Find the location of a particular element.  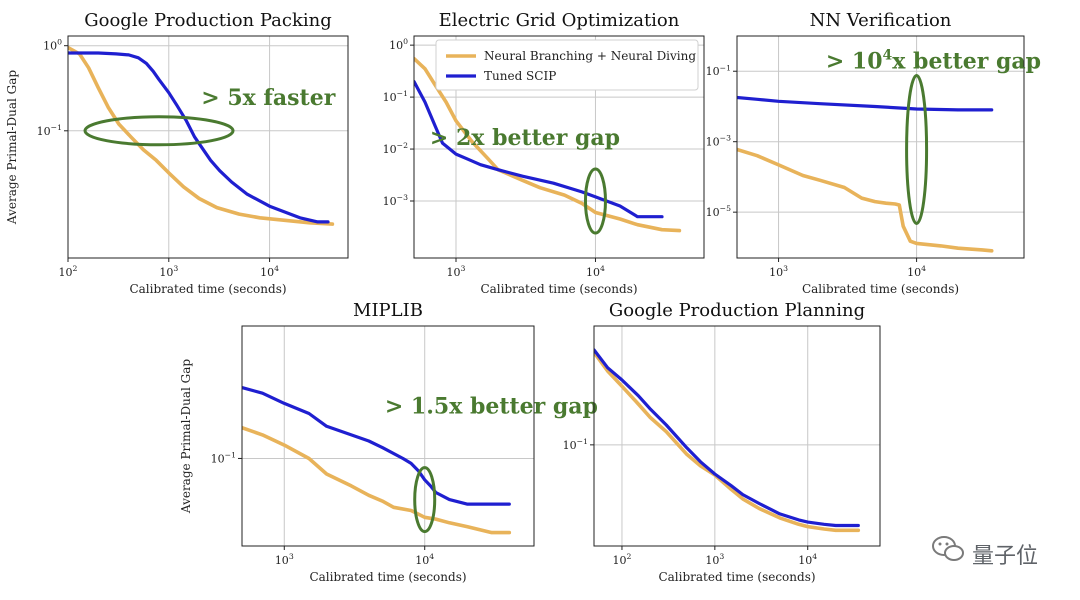

watermark-text: 量子位 is located at coordinates (1005, 556).